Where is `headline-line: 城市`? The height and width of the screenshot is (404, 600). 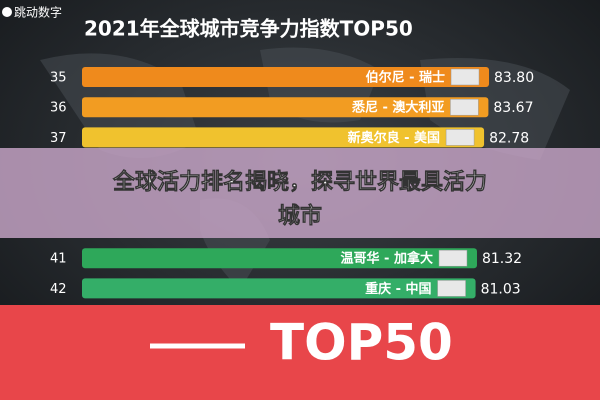 headline-line: 城市 is located at coordinates (300, 216).